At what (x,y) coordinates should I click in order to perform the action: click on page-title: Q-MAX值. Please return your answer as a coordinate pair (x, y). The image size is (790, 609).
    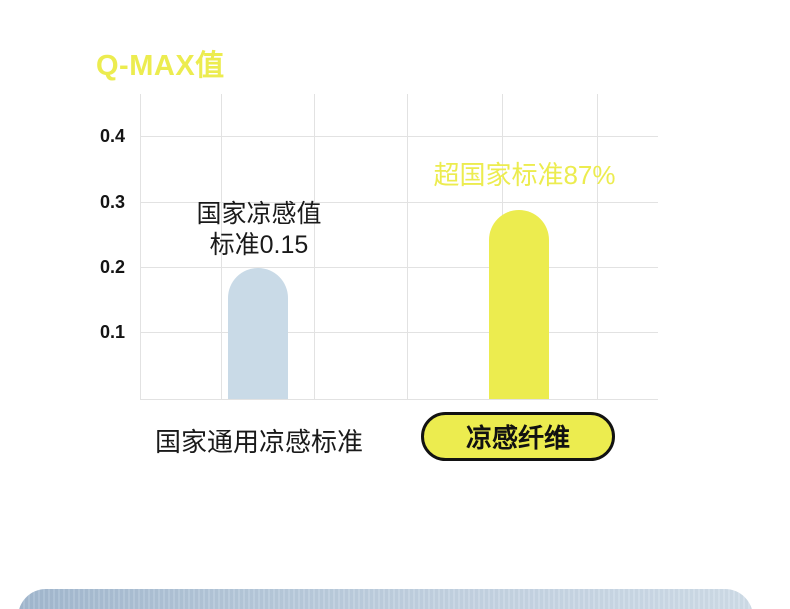
    Looking at the image, I should click on (160, 66).